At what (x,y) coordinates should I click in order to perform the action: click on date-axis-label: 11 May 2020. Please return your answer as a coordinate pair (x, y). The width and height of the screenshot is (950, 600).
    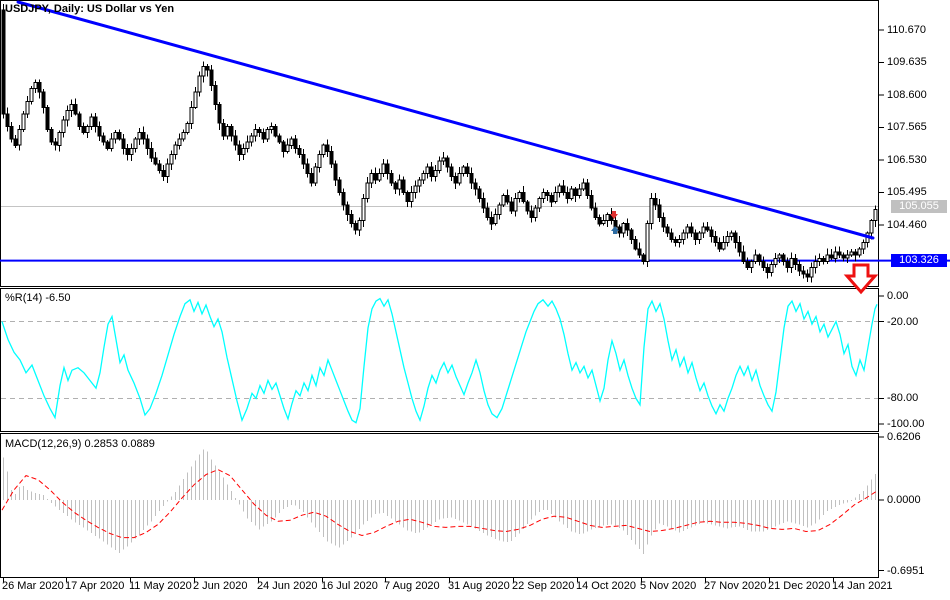
    Looking at the image, I should click on (160, 586).